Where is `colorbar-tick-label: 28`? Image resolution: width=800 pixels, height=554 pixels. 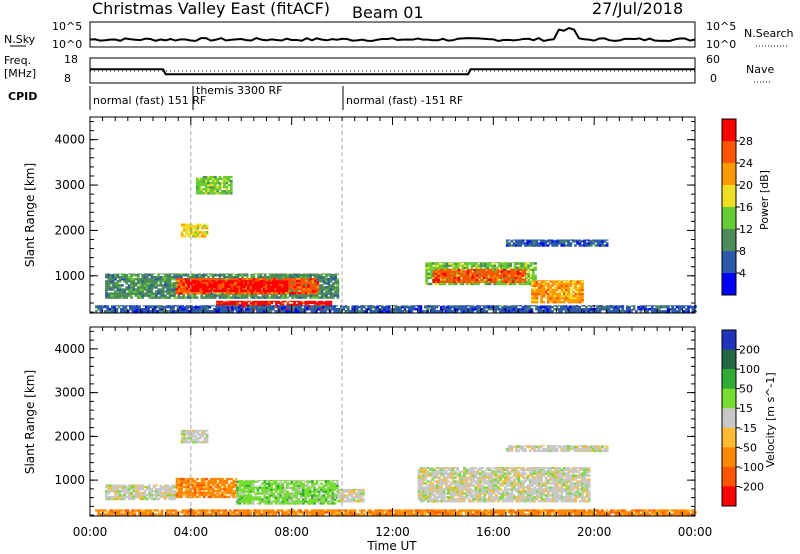
colorbar-tick-label: 28 is located at coordinates (746, 141).